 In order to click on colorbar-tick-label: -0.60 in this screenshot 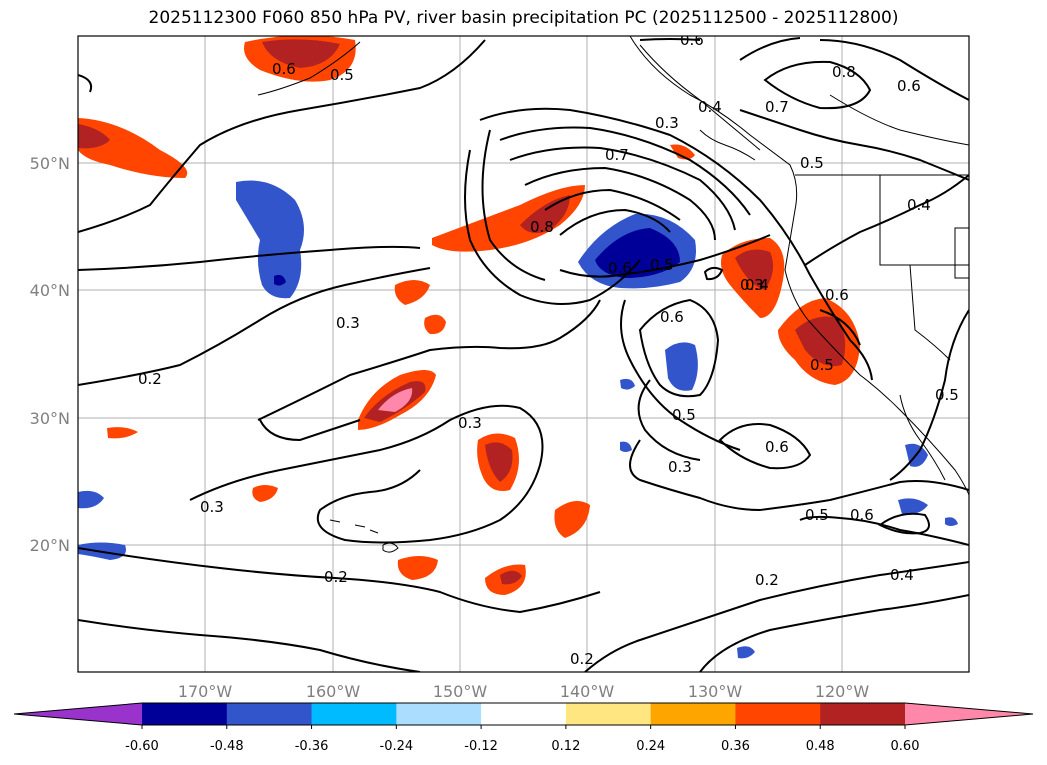, I will do `click(142, 746)`.